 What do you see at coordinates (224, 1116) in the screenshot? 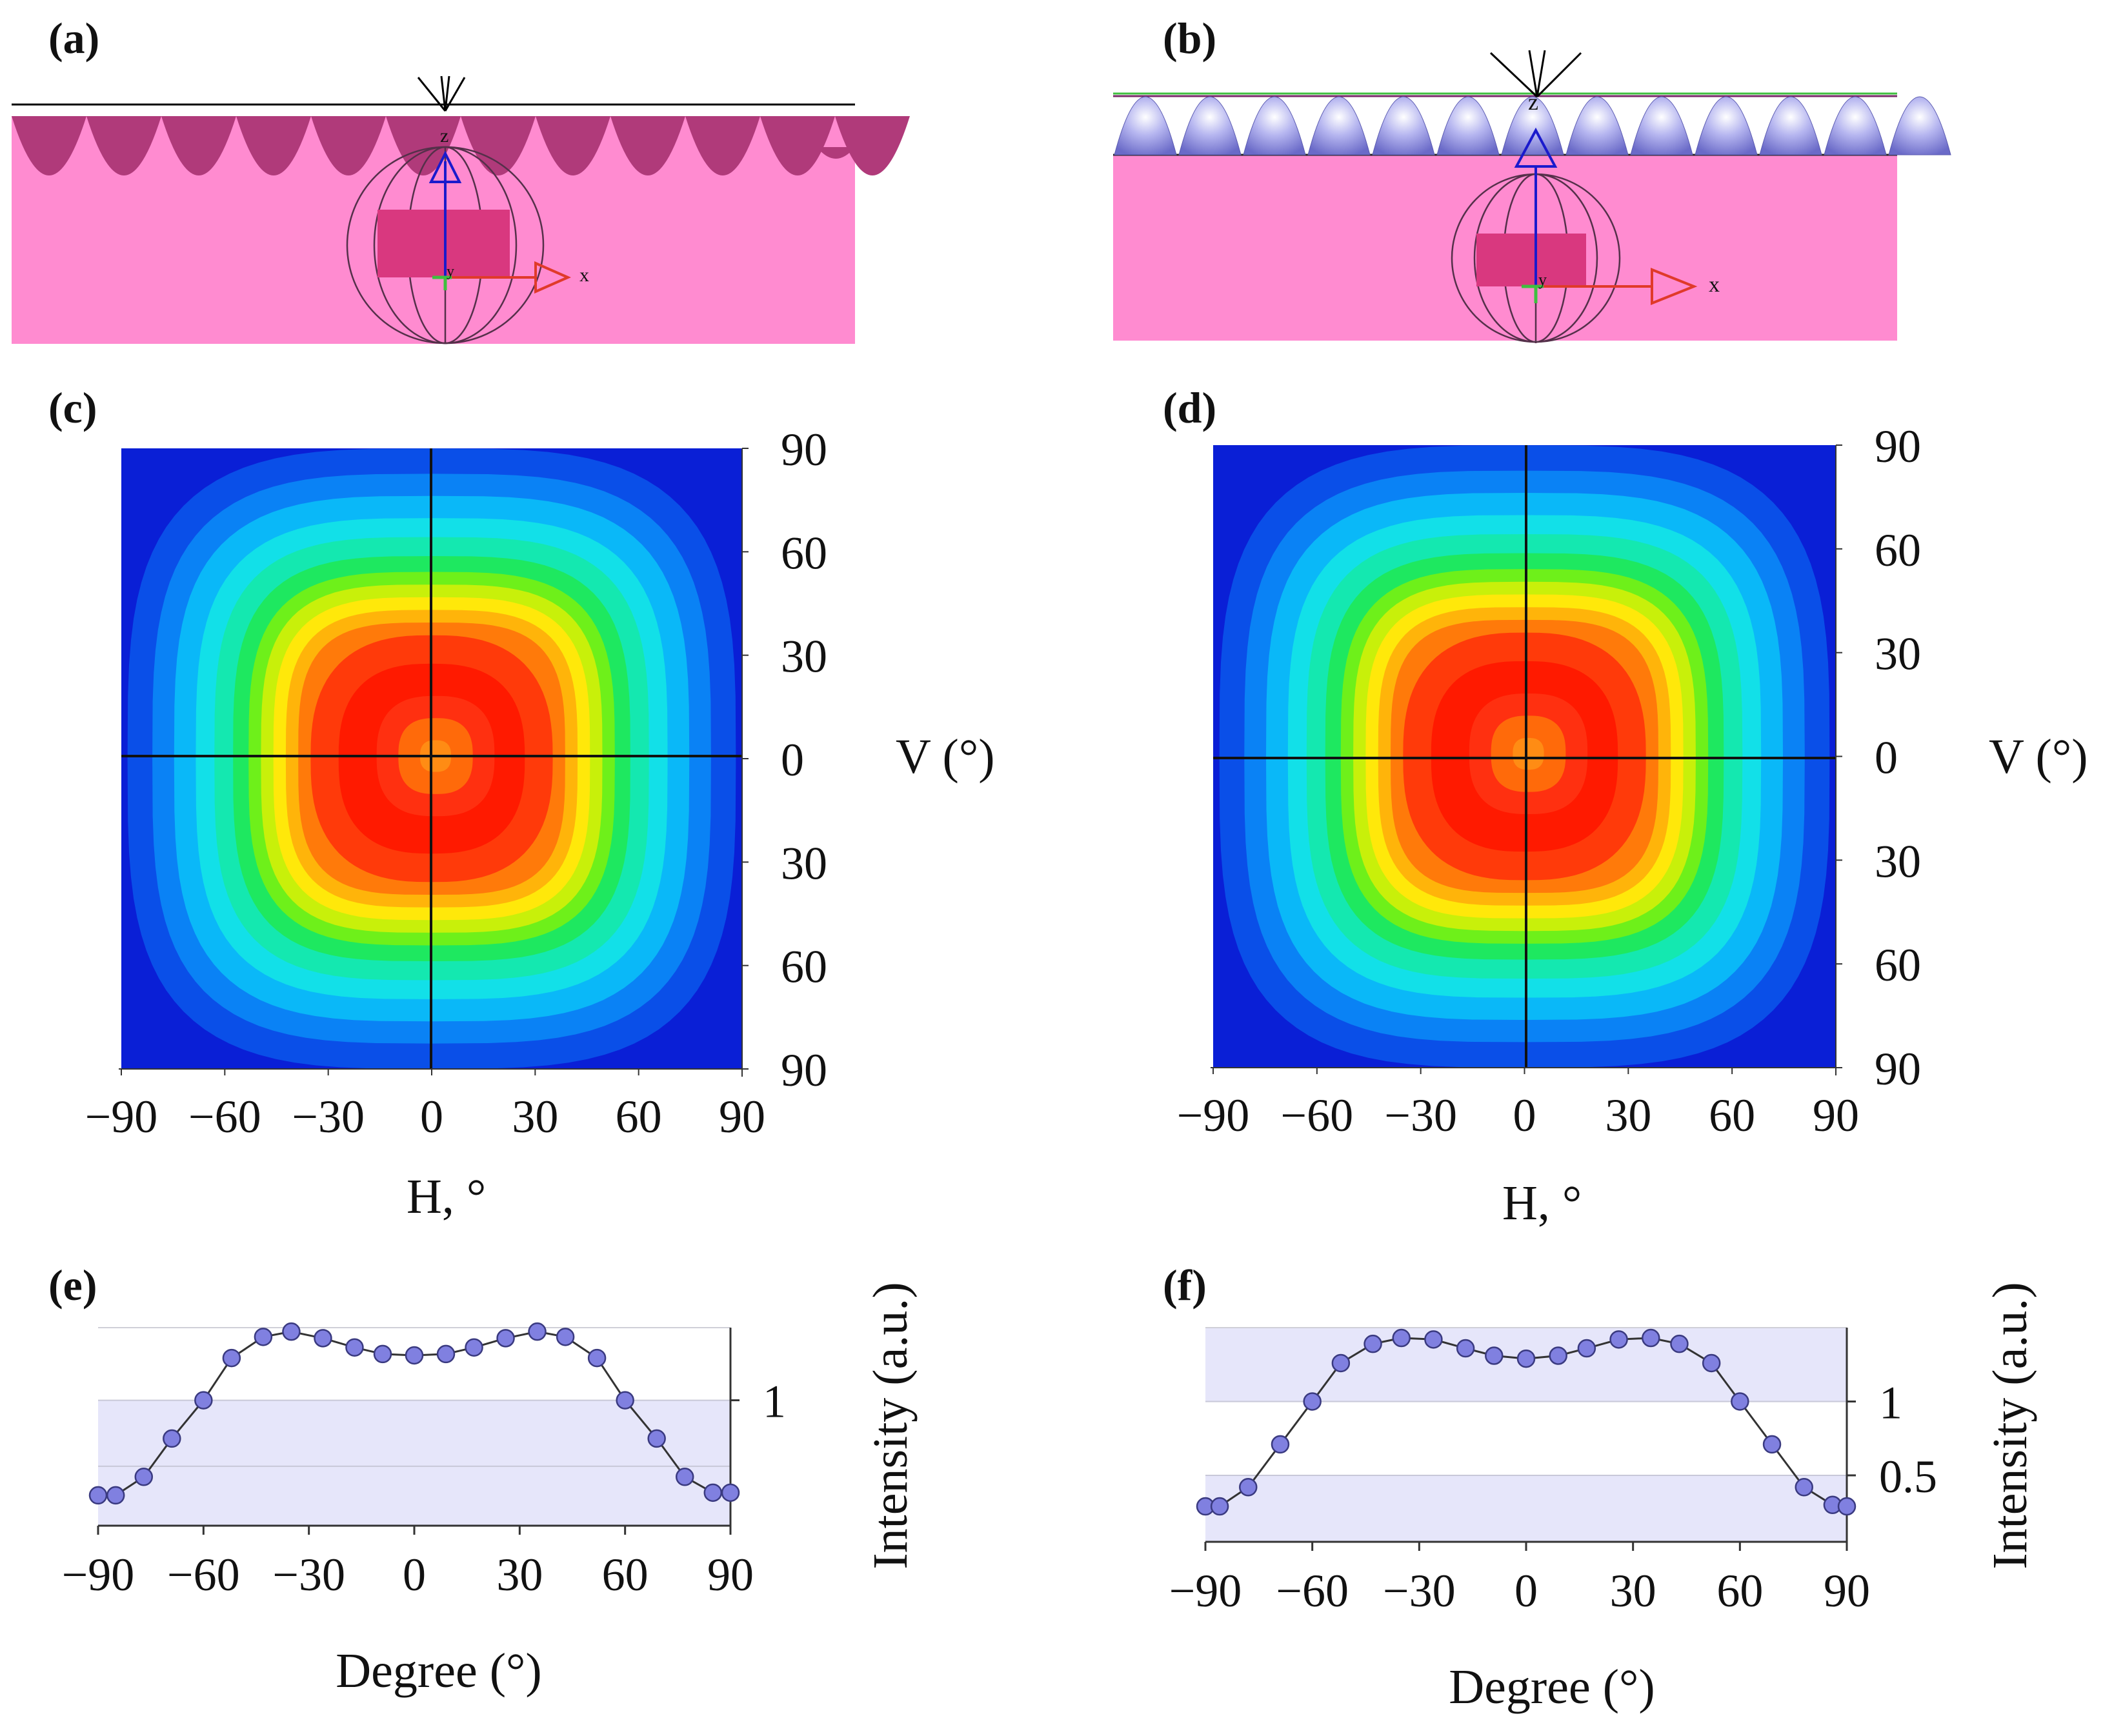
I see `h-tick-label: −60` at bounding box center [224, 1116].